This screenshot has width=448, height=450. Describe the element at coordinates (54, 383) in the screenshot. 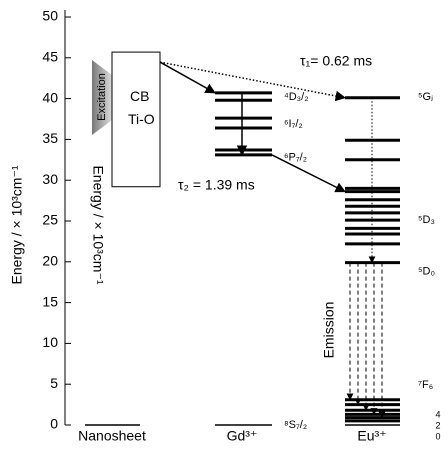

I see `y-tick-label: 5` at that location.